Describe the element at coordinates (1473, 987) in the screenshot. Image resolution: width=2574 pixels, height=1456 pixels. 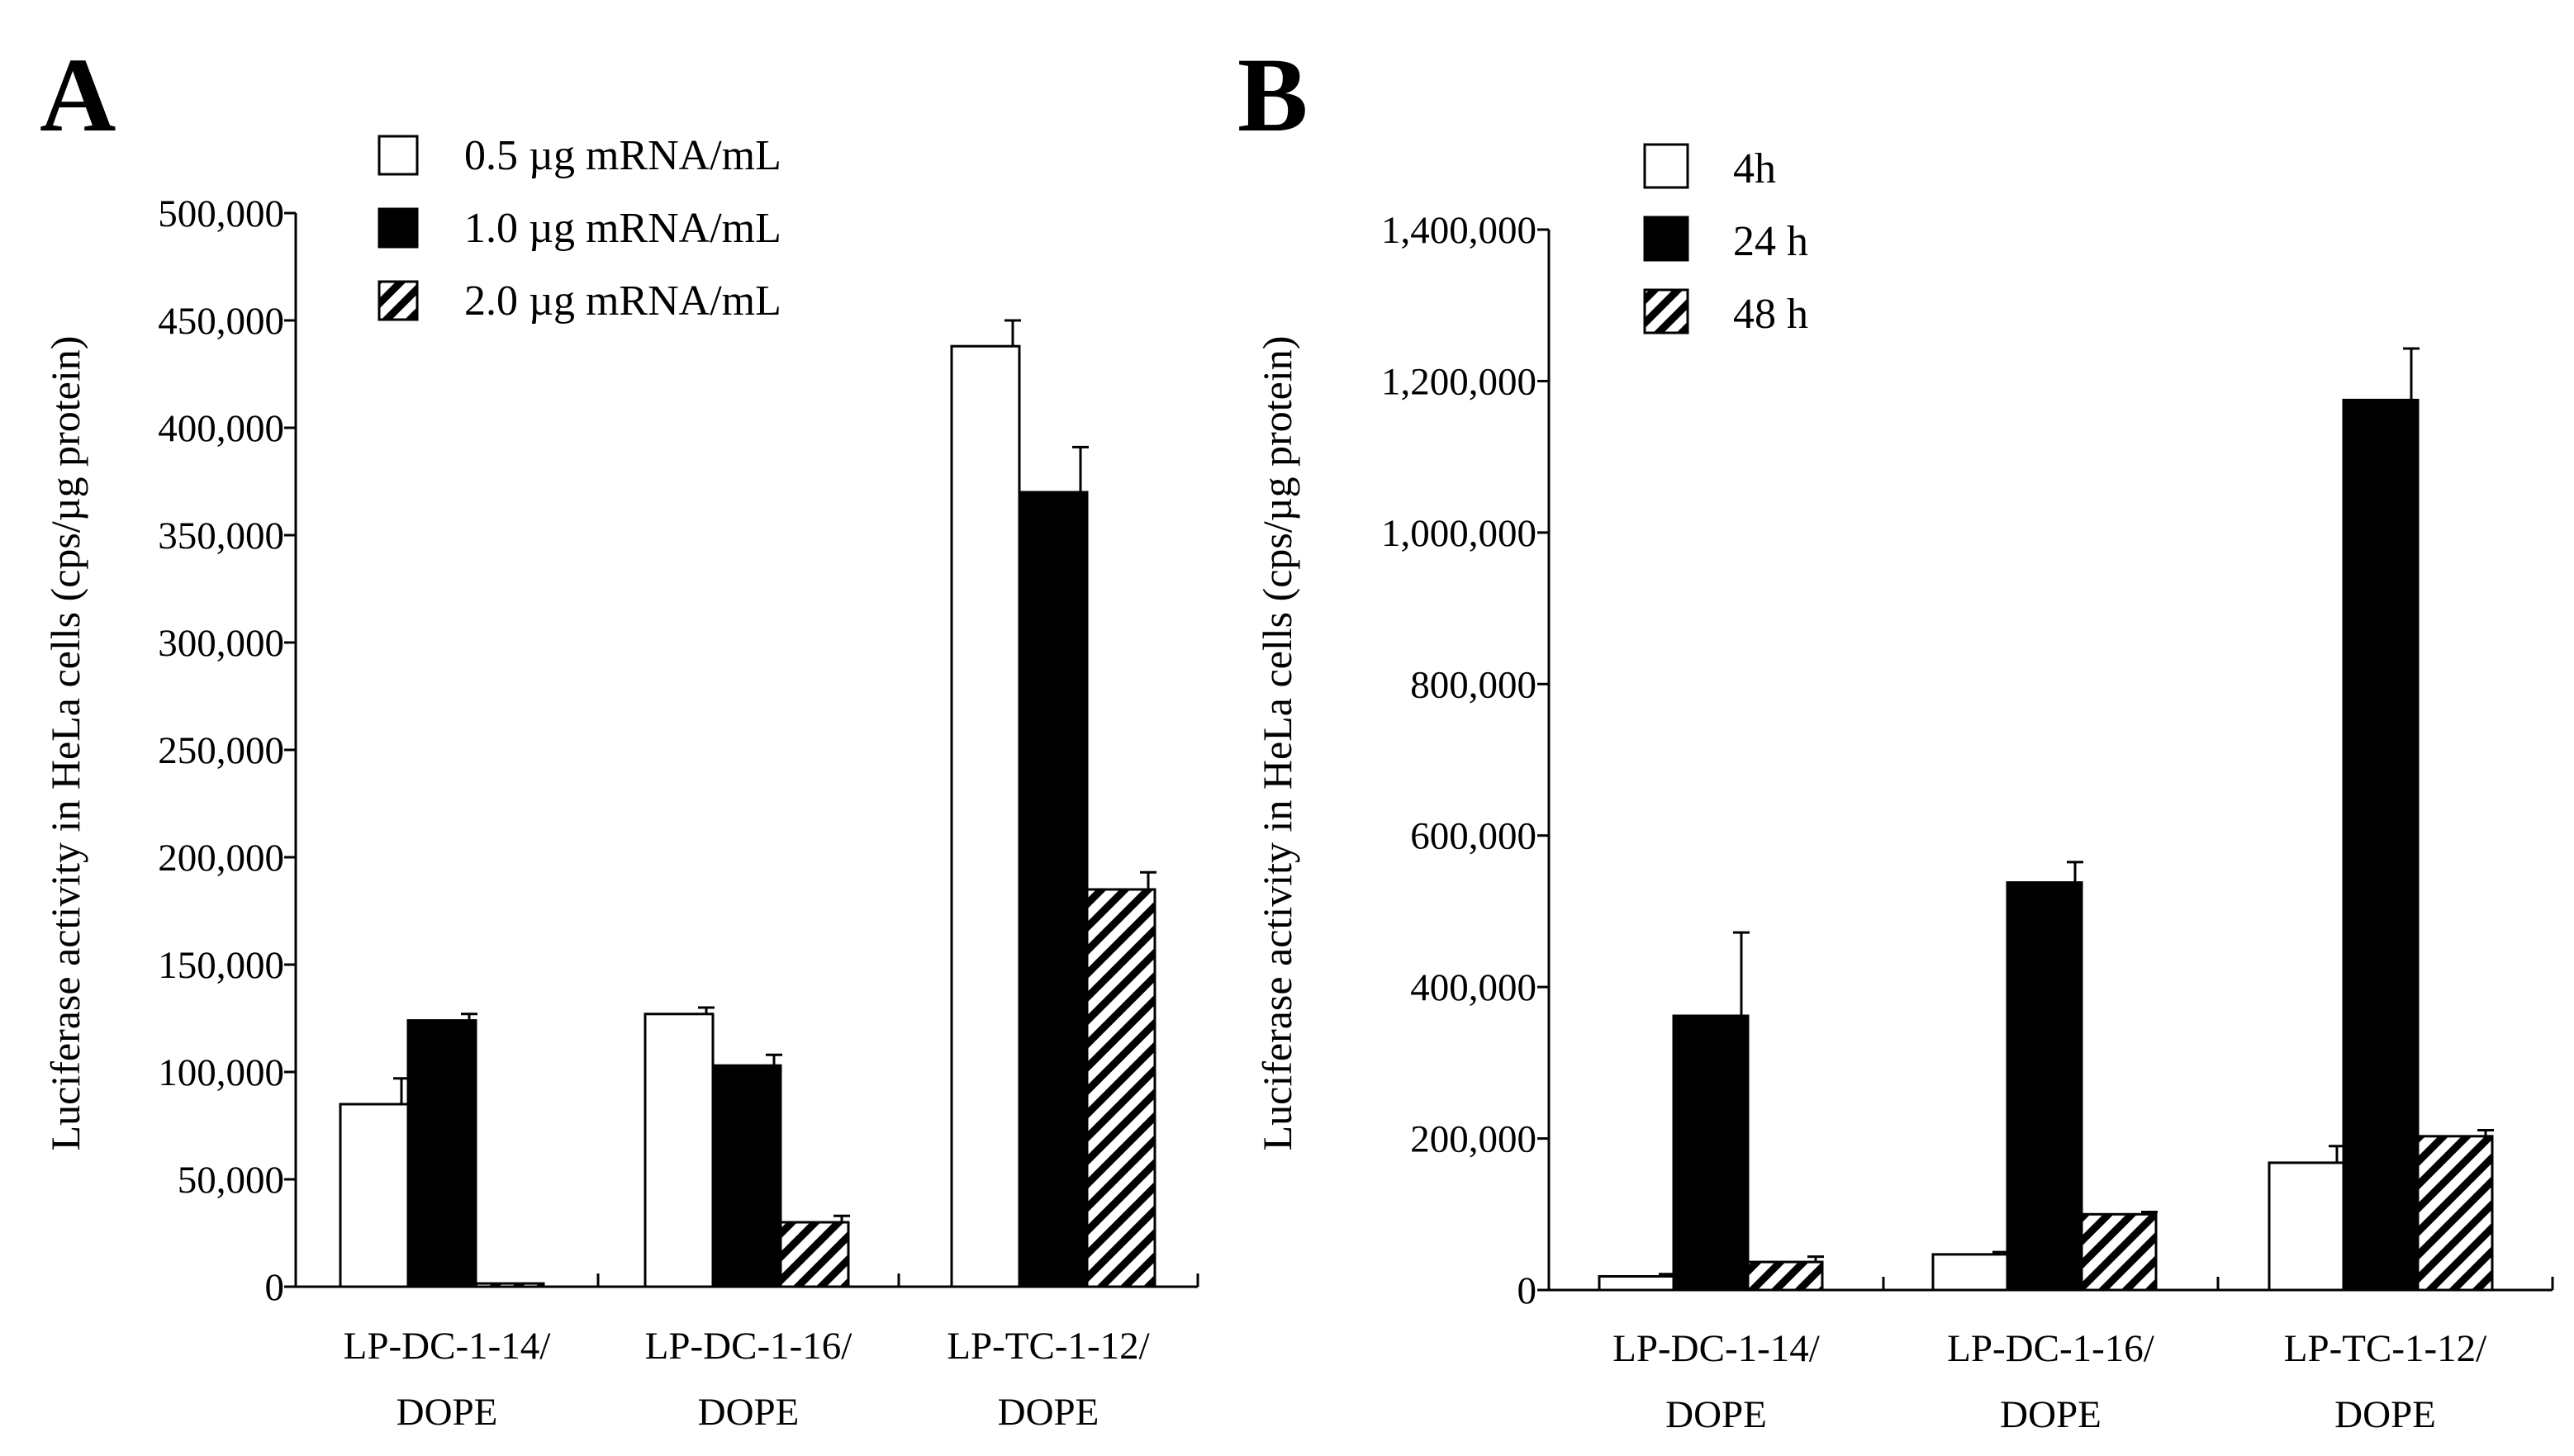
I see `panel-b-y-tick-label: 400,000` at that location.